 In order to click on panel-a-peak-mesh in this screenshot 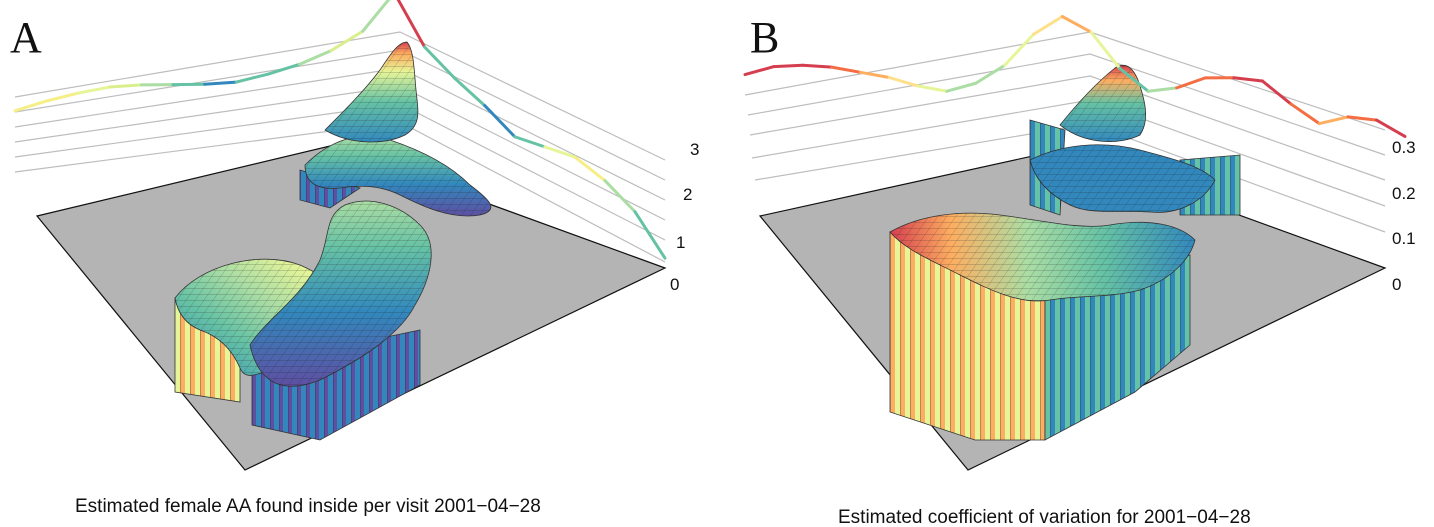, I will do `click(371, 92)`.